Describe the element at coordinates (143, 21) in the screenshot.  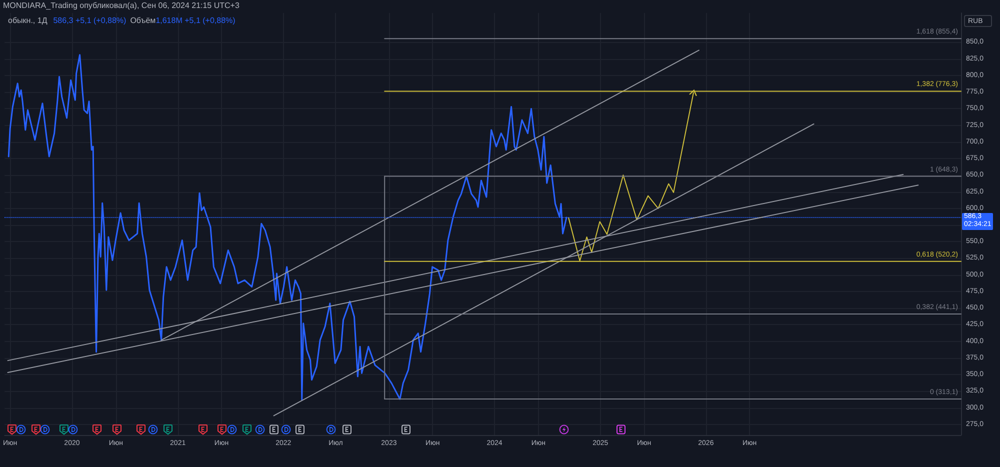
I see `annotation: Объём` at that location.